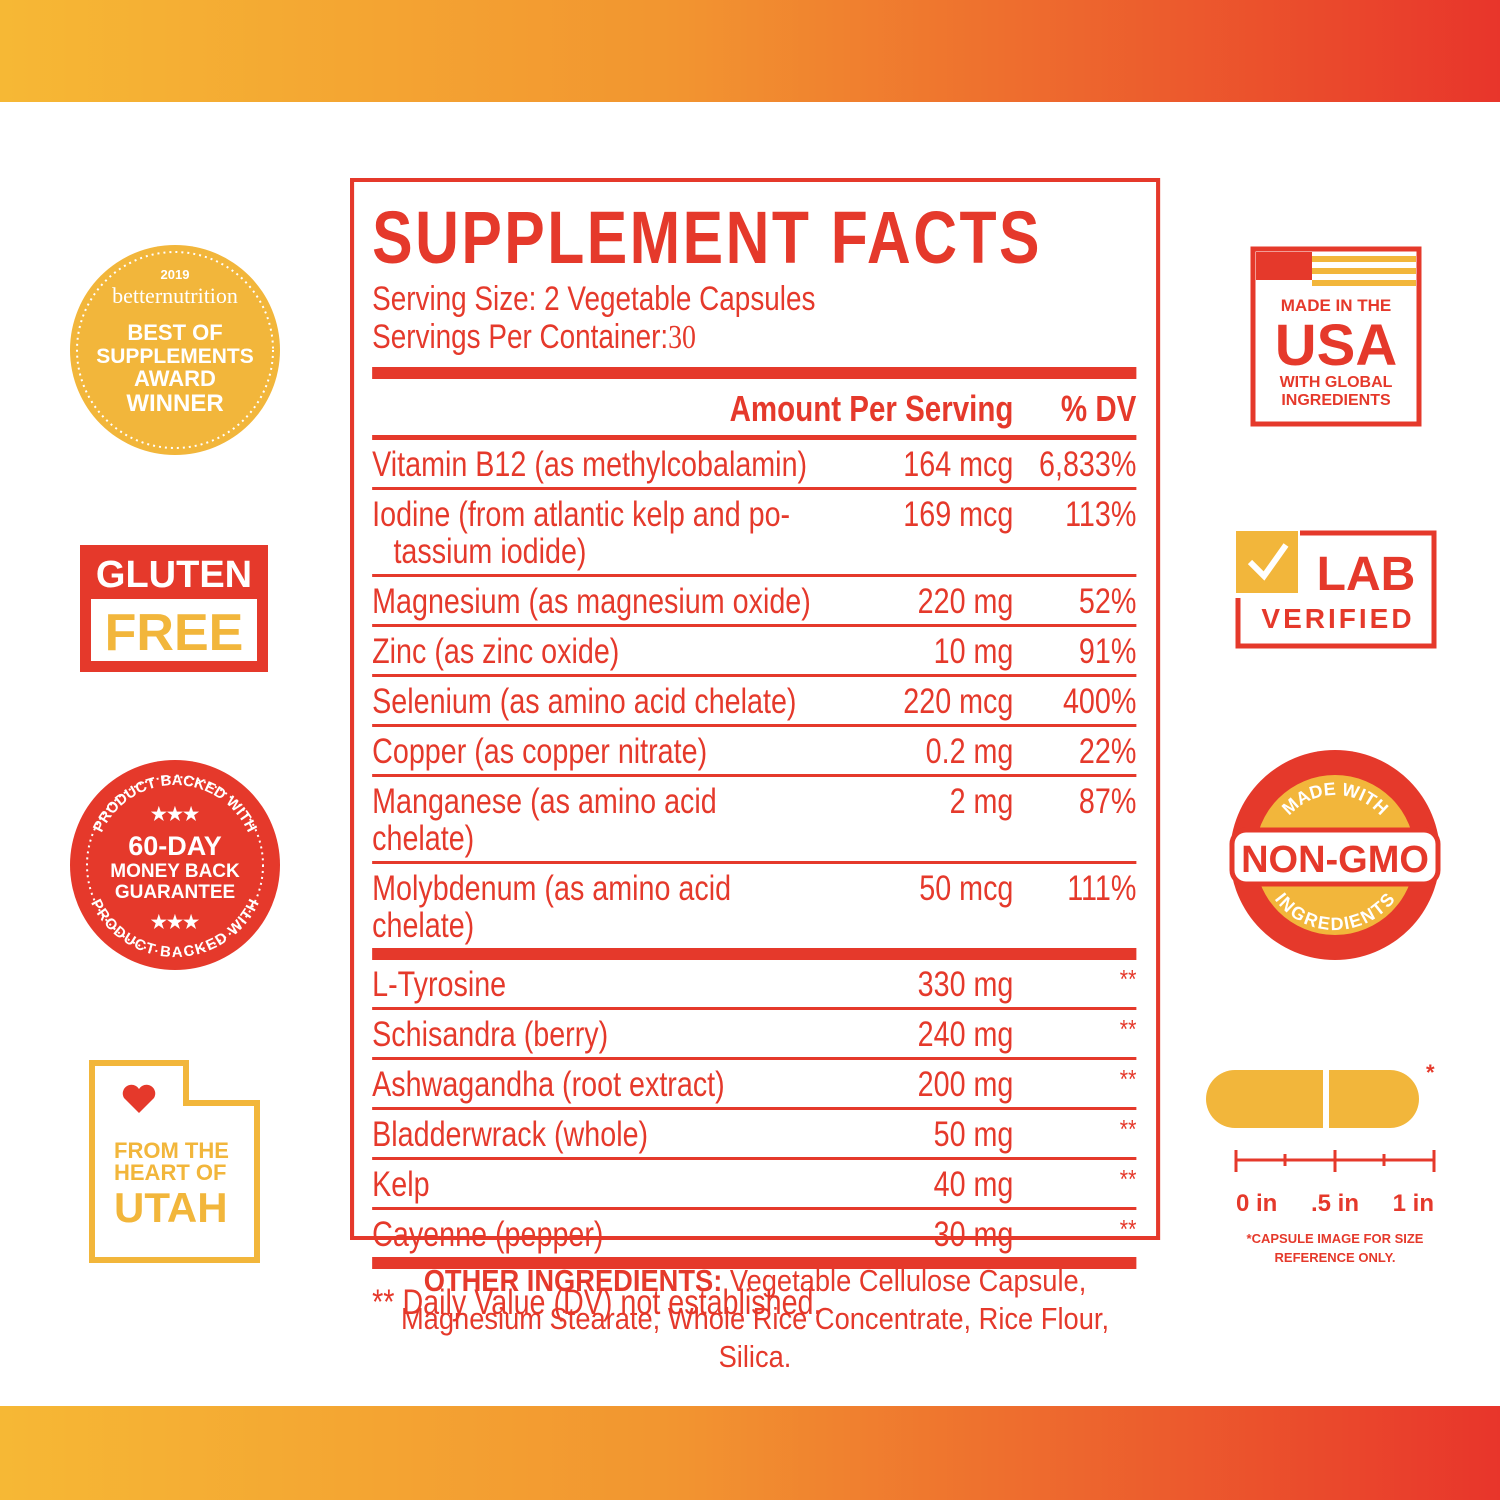 This screenshot has width=1500, height=1500. Describe the element at coordinates (966, 888) in the screenshot. I see `amount: 50 mcg` at that location.